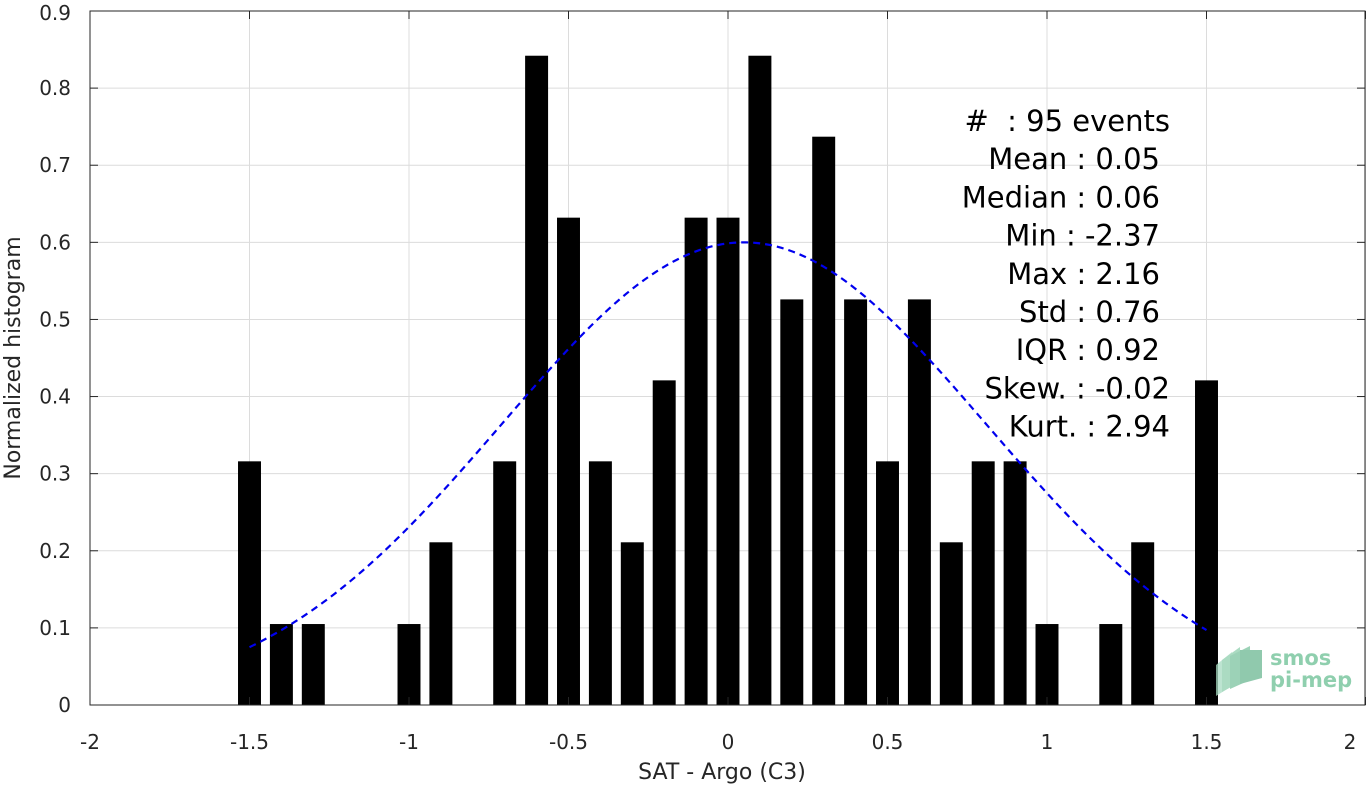 The image size is (1366, 786). Describe the element at coordinates (55, 397) in the screenshot. I see `y-tick-label: 0.4` at that location.